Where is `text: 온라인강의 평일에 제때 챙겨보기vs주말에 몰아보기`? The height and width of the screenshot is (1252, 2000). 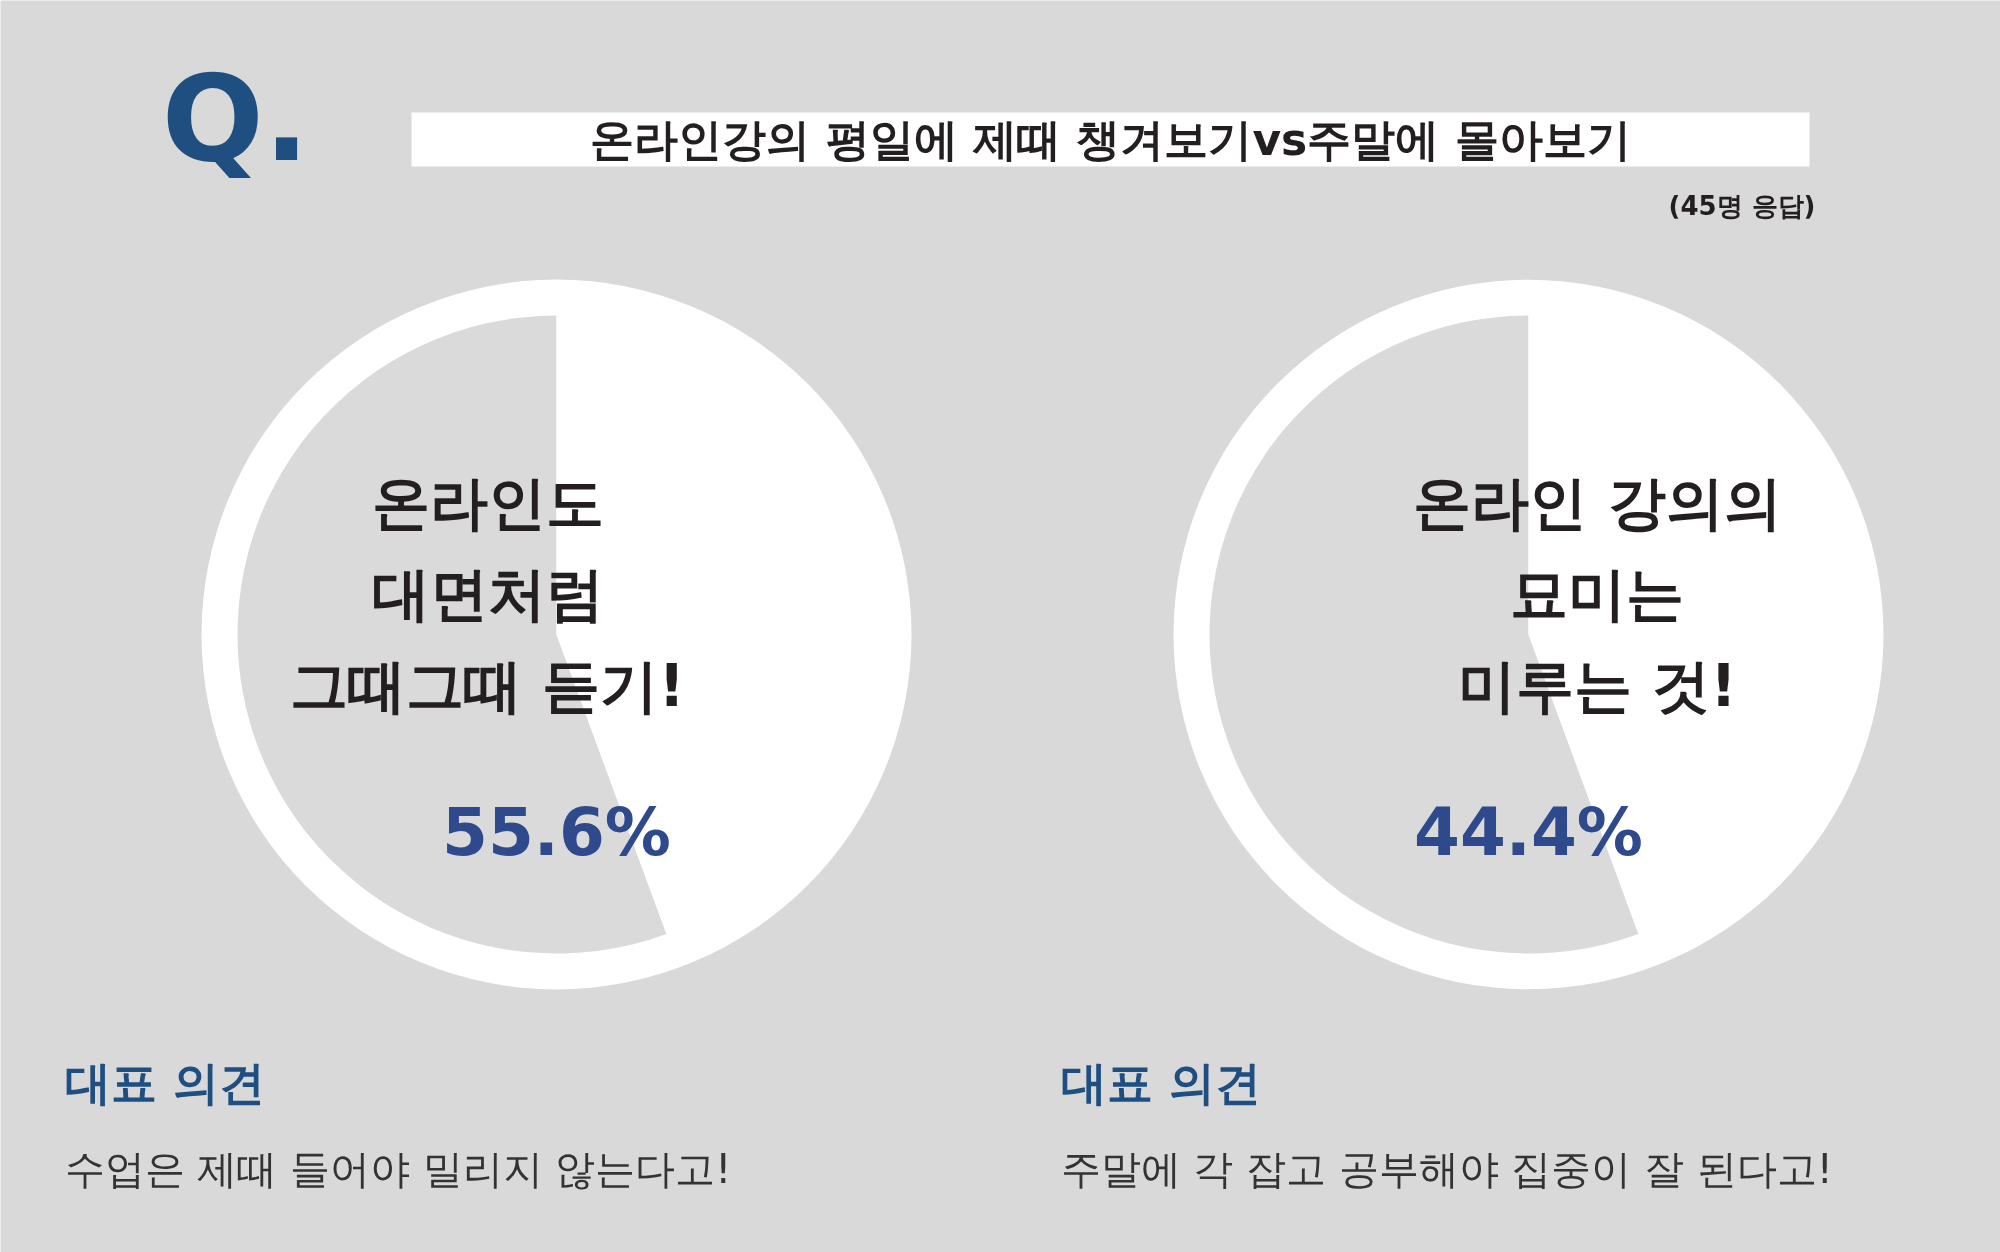 text: 온라인강의 평일에 제때 챙겨보기vs주말에 몰아보기 is located at coordinates (1110, 139).